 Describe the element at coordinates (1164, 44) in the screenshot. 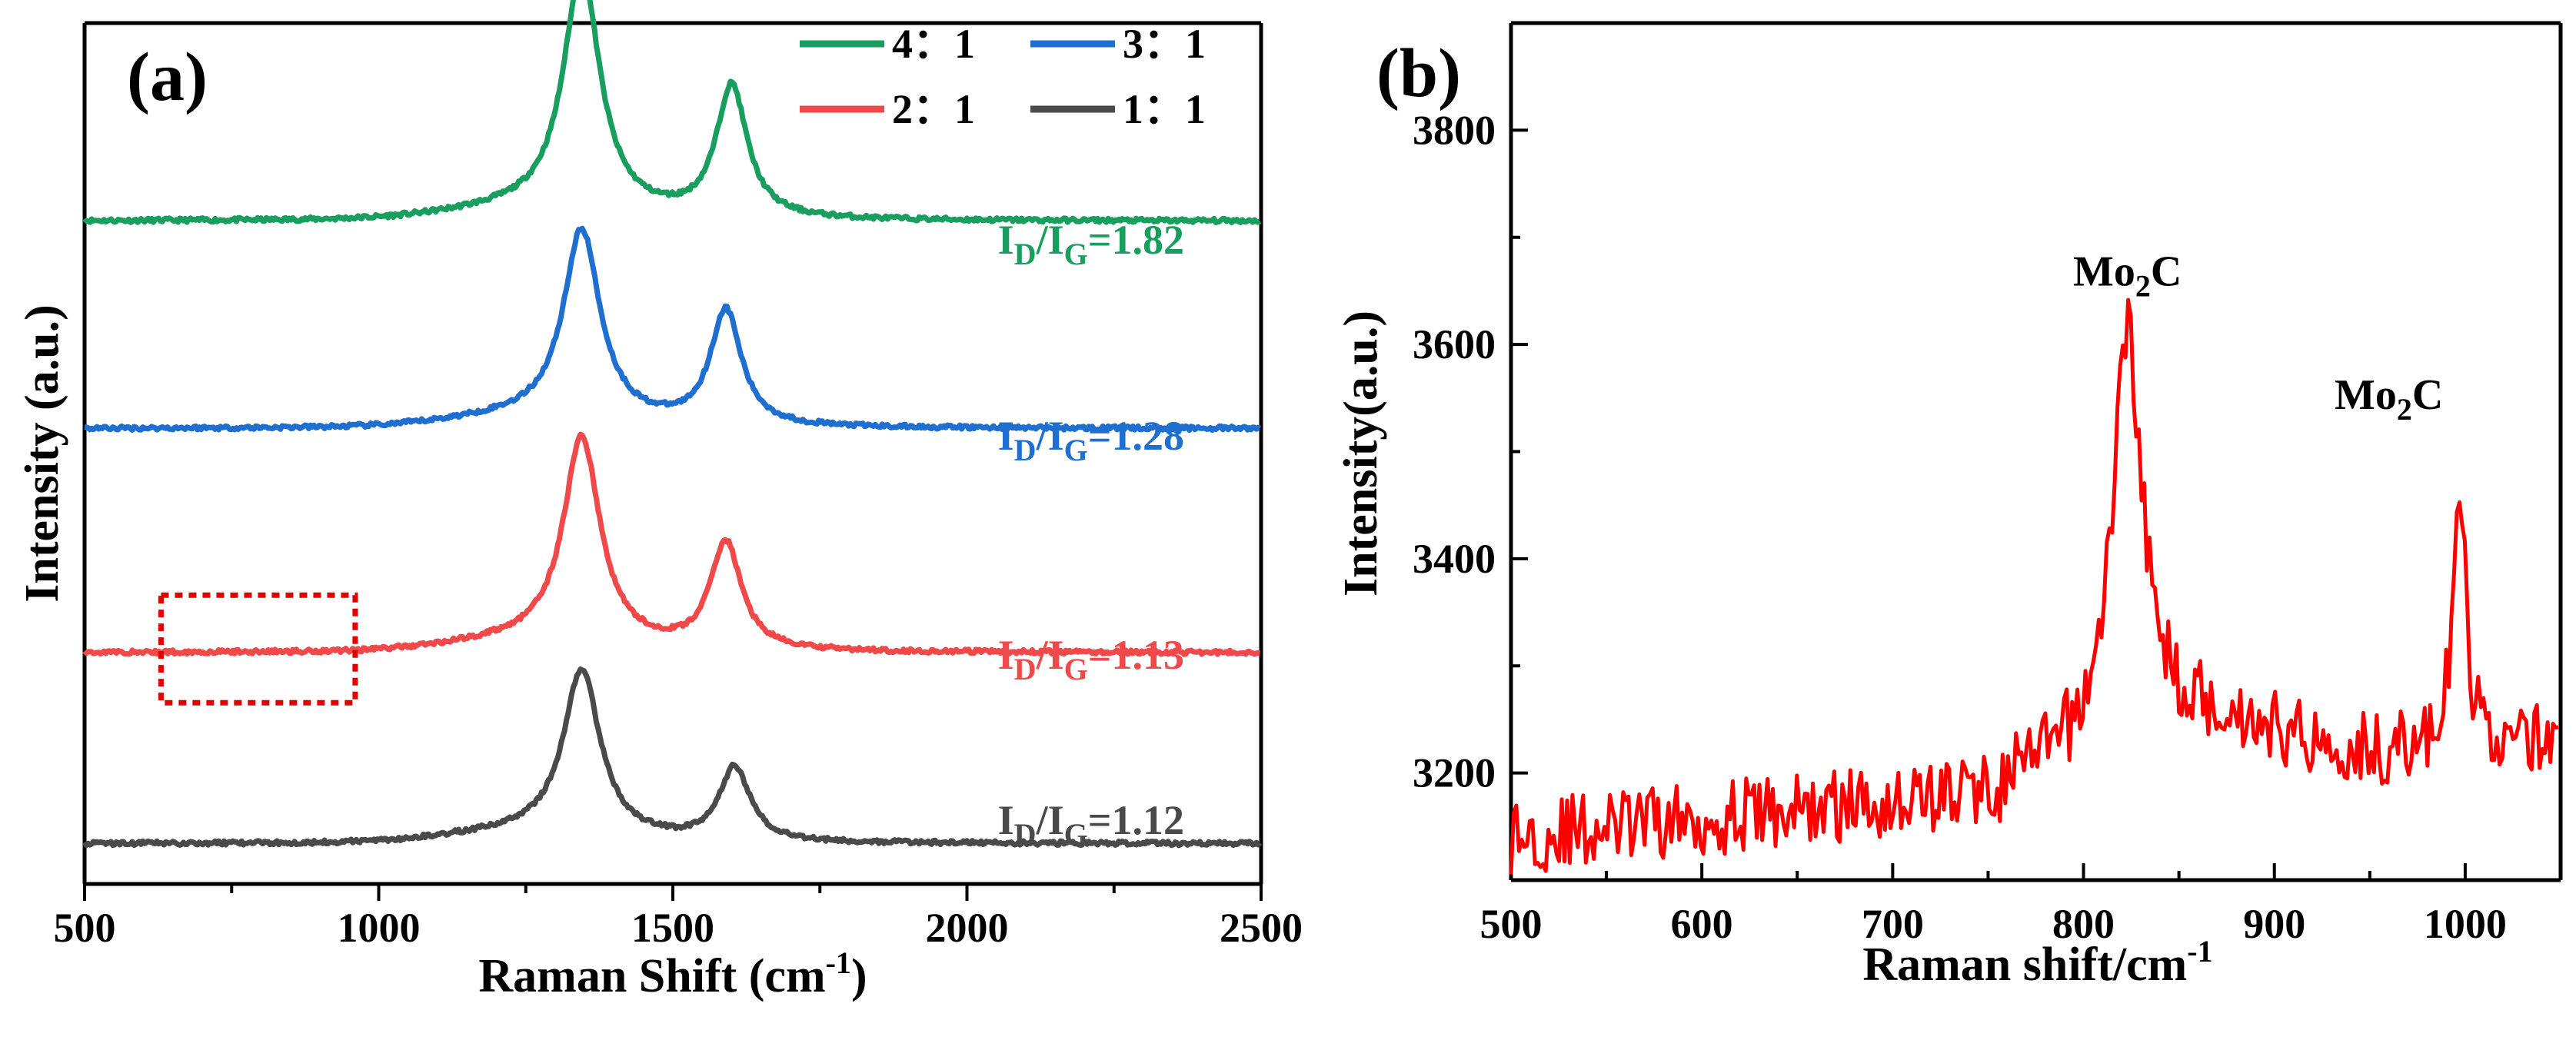

I see `legend-label-2: 3：1` at that location.